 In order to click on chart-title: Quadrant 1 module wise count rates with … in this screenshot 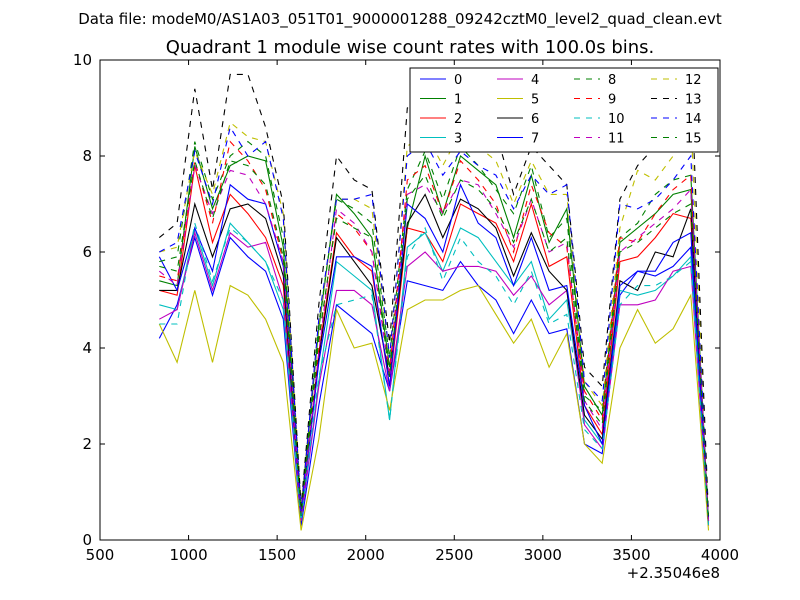, I will do `click(410, 47)`.